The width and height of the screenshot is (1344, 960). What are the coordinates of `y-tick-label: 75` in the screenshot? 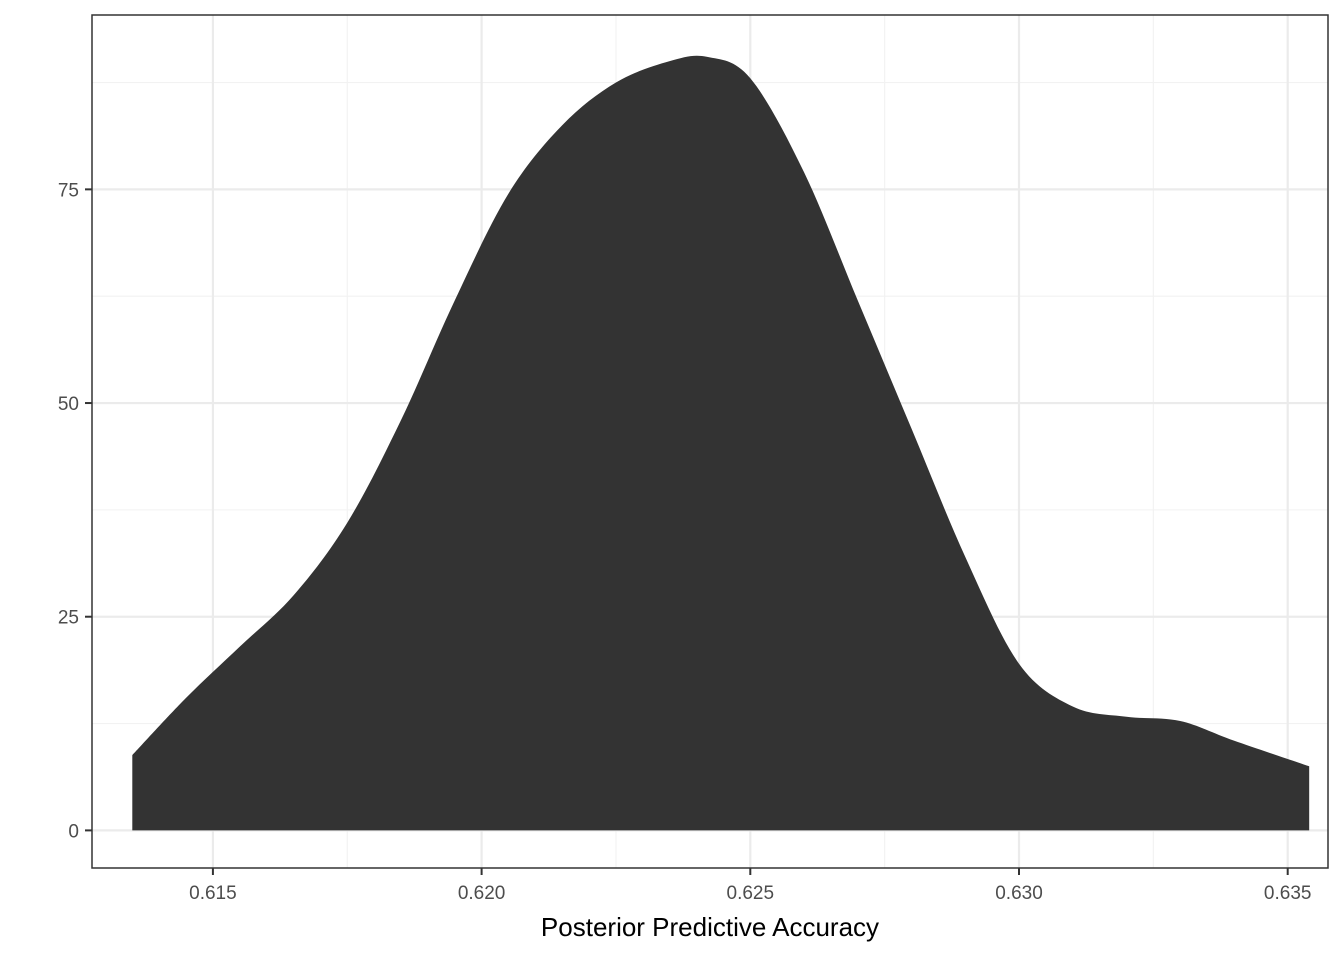 It's located at (68, 190).